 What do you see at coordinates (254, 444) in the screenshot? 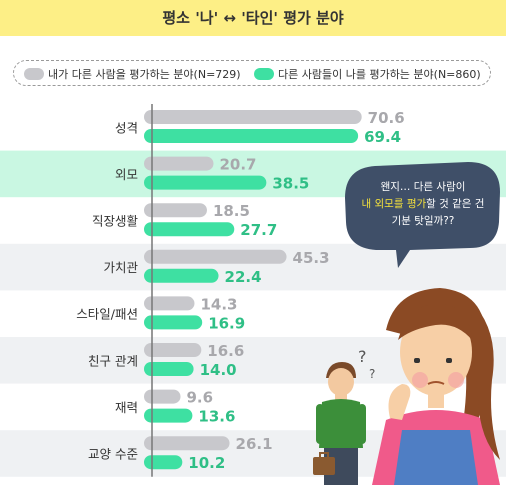
I see `value-label-others: 26.1` at bounding box center [254, 444].